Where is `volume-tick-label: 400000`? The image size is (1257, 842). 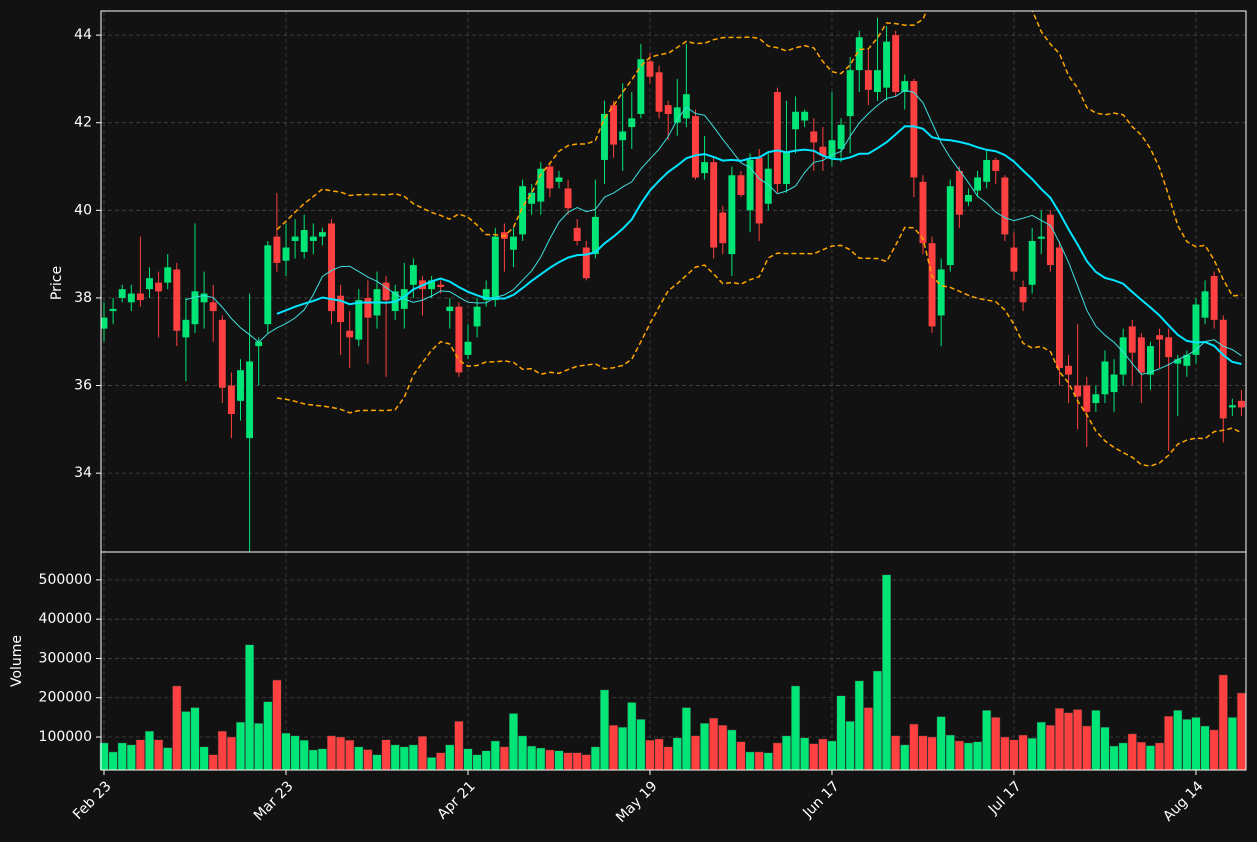 volume-tick-label: 400000 is located at coordinates (65, 619).